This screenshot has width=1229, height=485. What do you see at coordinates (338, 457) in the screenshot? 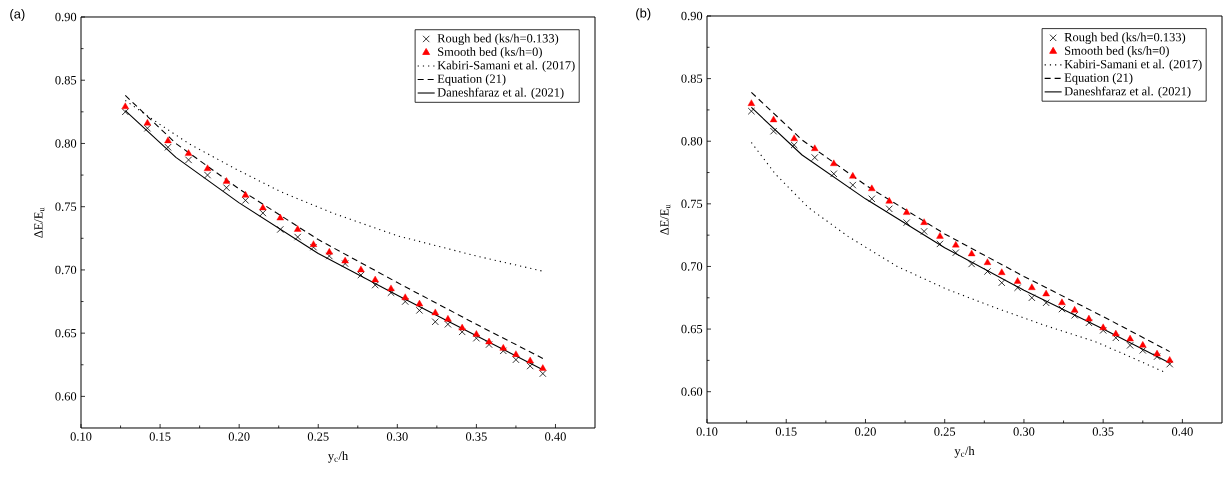
I see `x-axis-title: y$_{c}$/h` at bounding box center [338, 457].